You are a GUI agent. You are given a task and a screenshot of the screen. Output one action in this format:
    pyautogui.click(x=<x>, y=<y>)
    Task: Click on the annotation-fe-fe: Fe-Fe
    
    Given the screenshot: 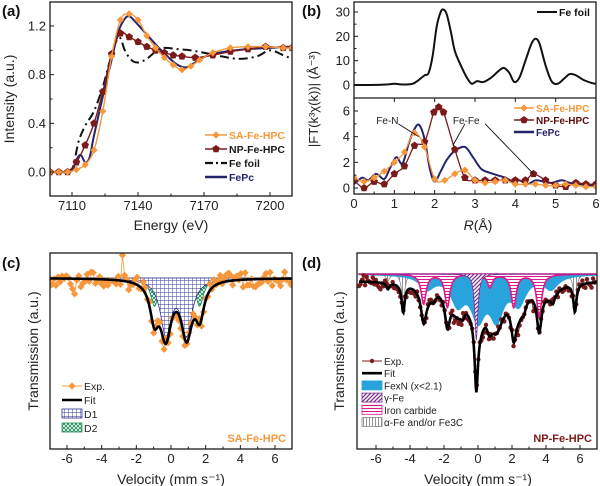 What is the action you would take?
    pyautogui.click(x=466, y=121)
    